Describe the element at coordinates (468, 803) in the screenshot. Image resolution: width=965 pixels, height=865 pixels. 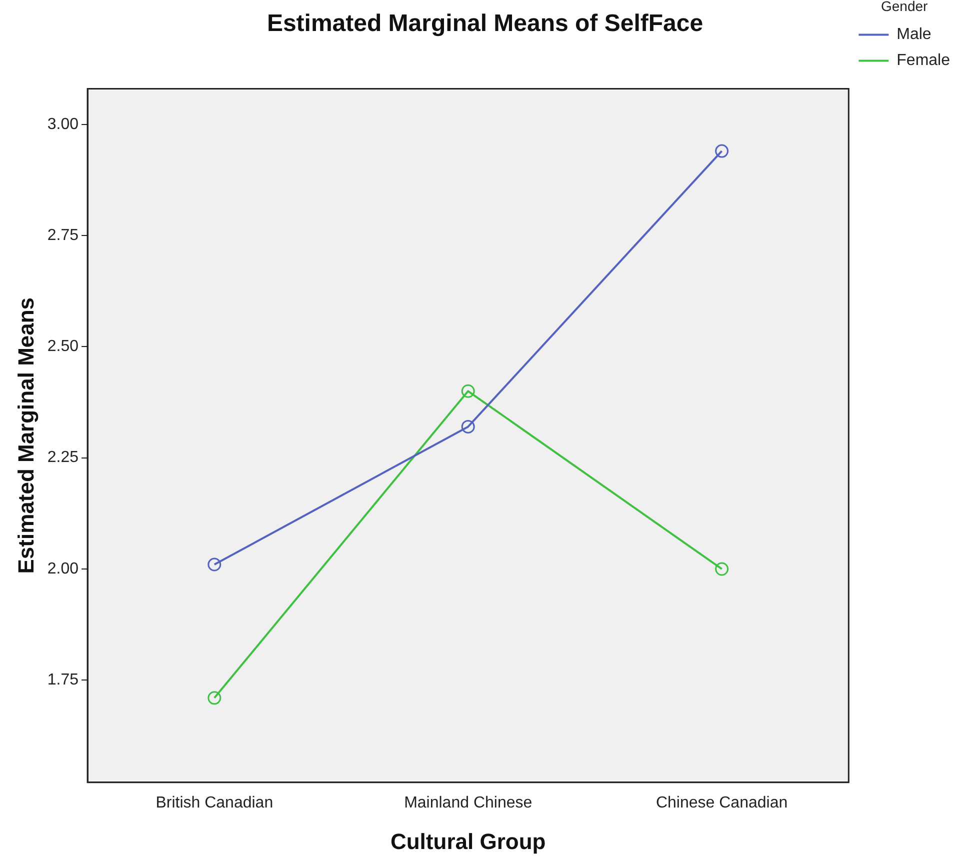
I see `x-tick-label: Mainland Chinese` at that location.